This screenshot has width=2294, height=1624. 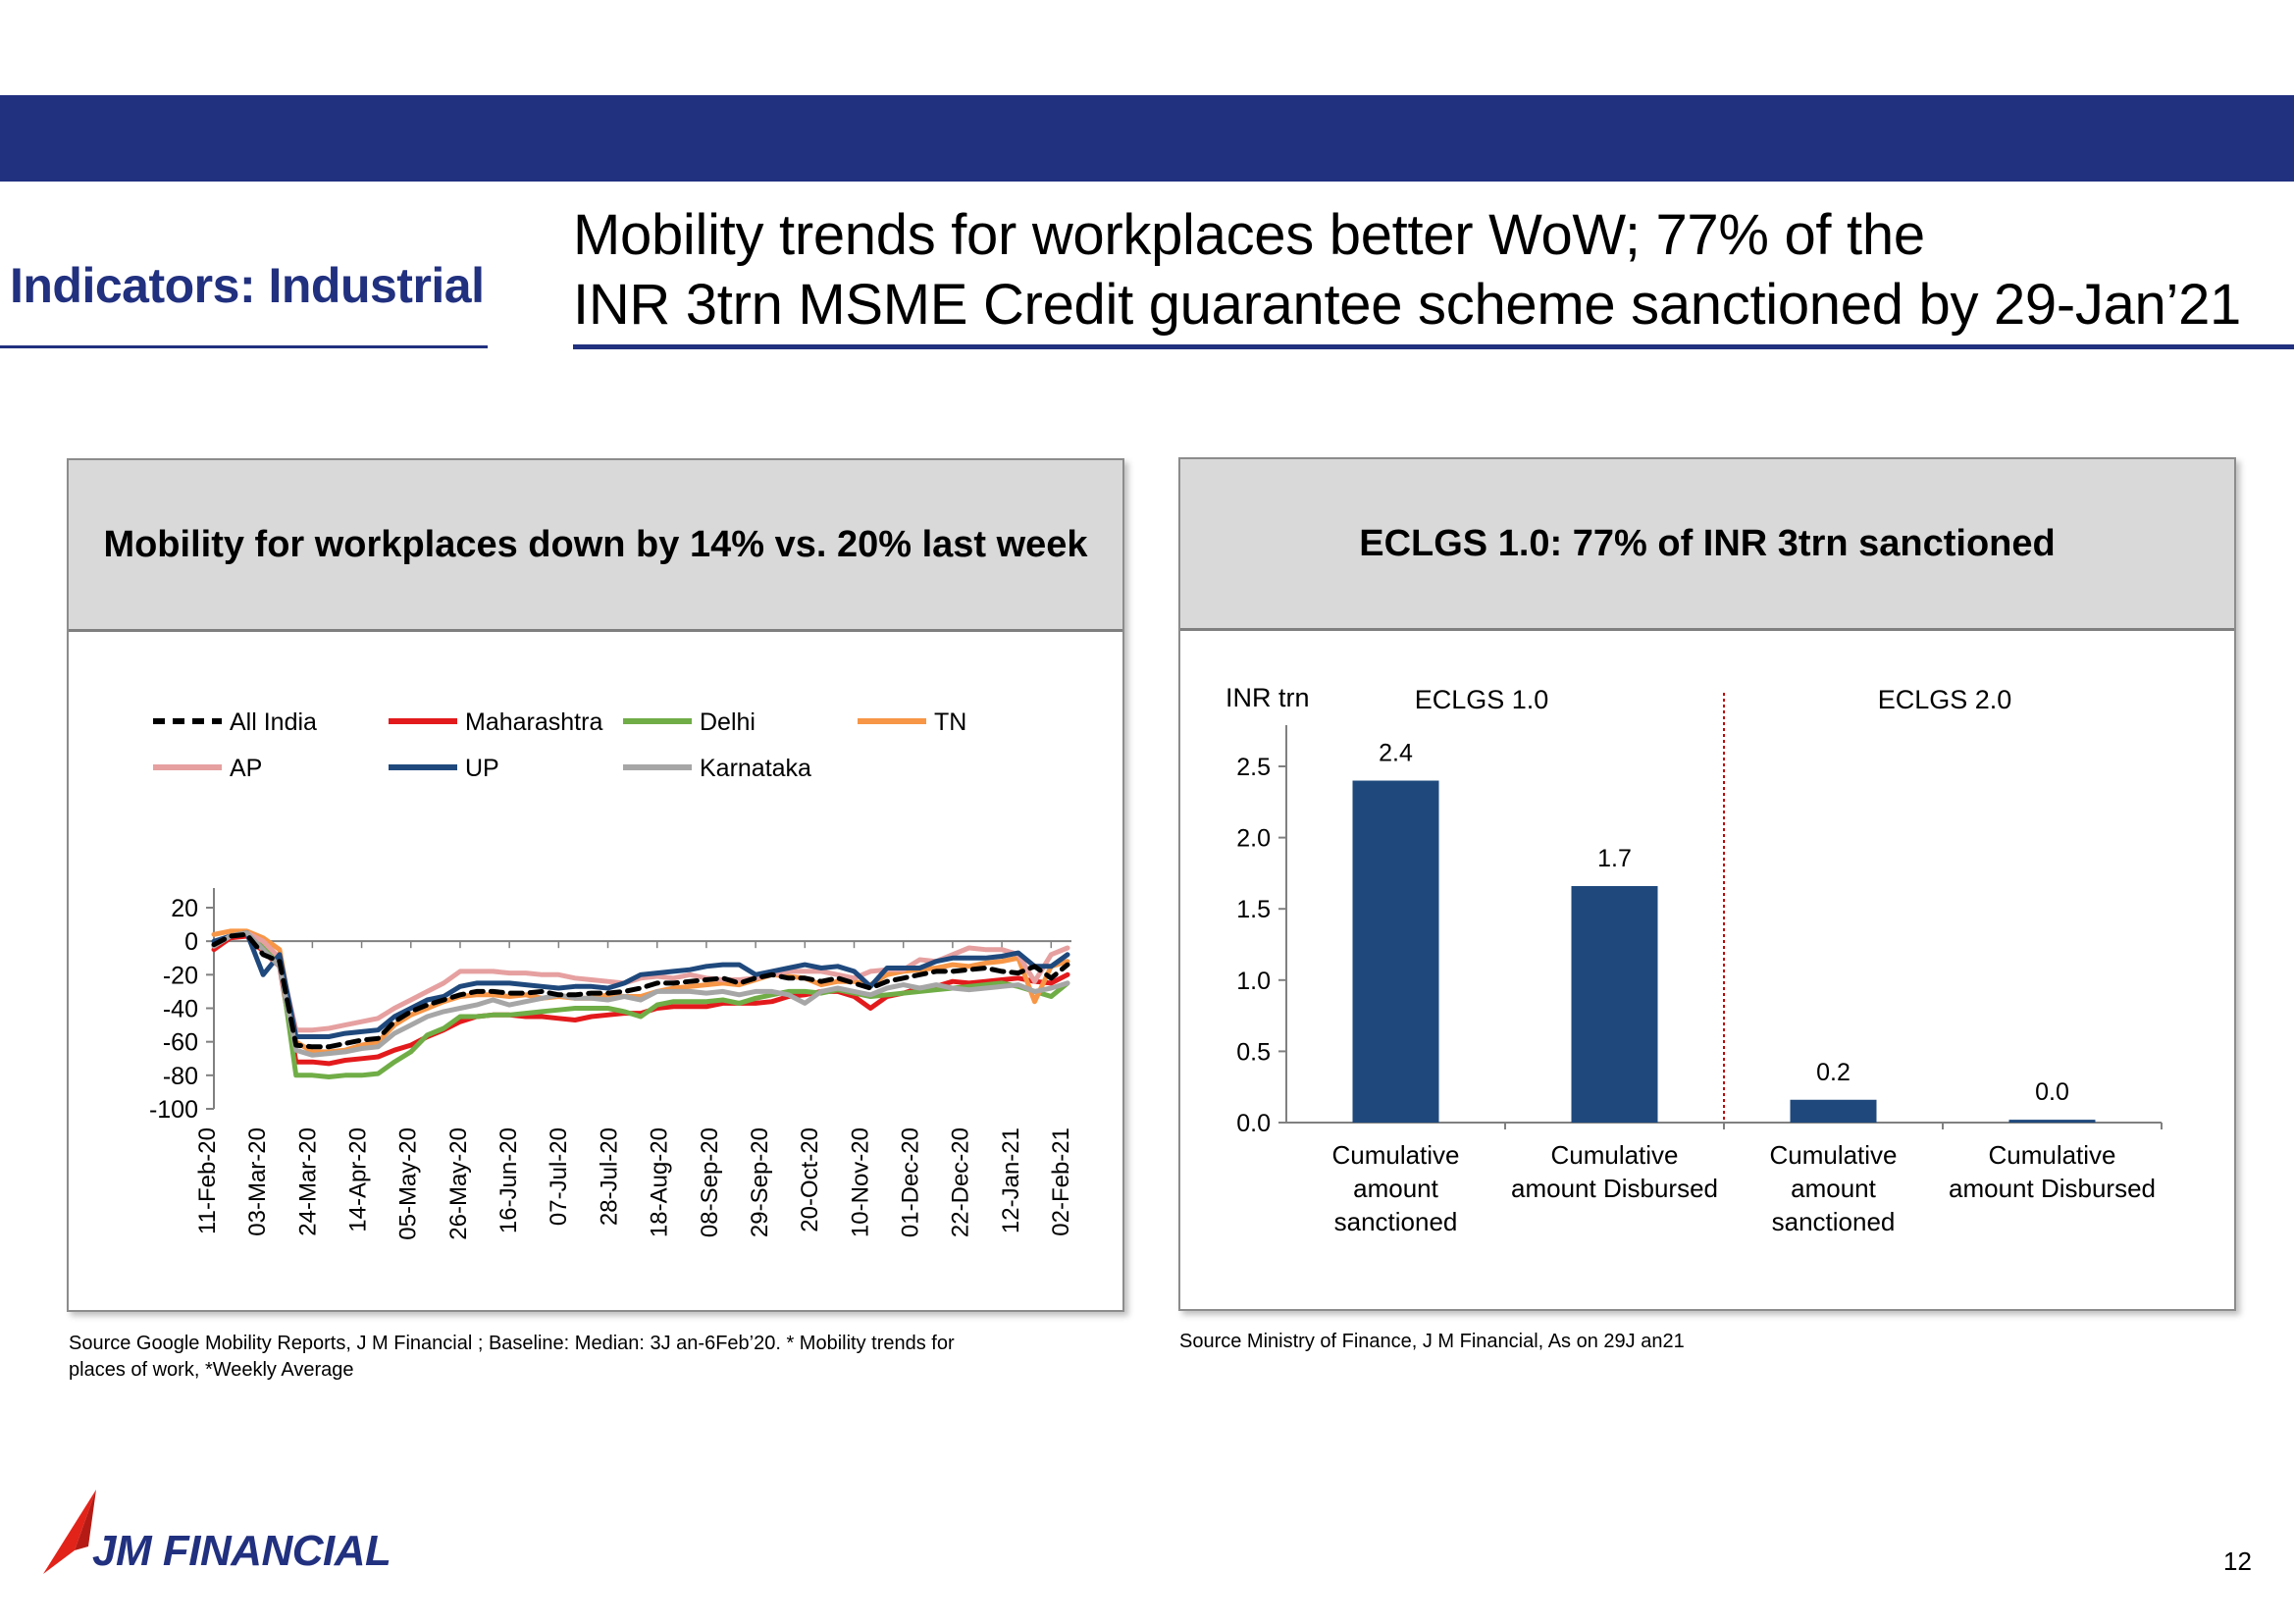 What do you see at coordinates (1253, 767) in the screenshot?
I see `bar-y-tick-label-5: 2.5` at bounding box center [1253, 767].